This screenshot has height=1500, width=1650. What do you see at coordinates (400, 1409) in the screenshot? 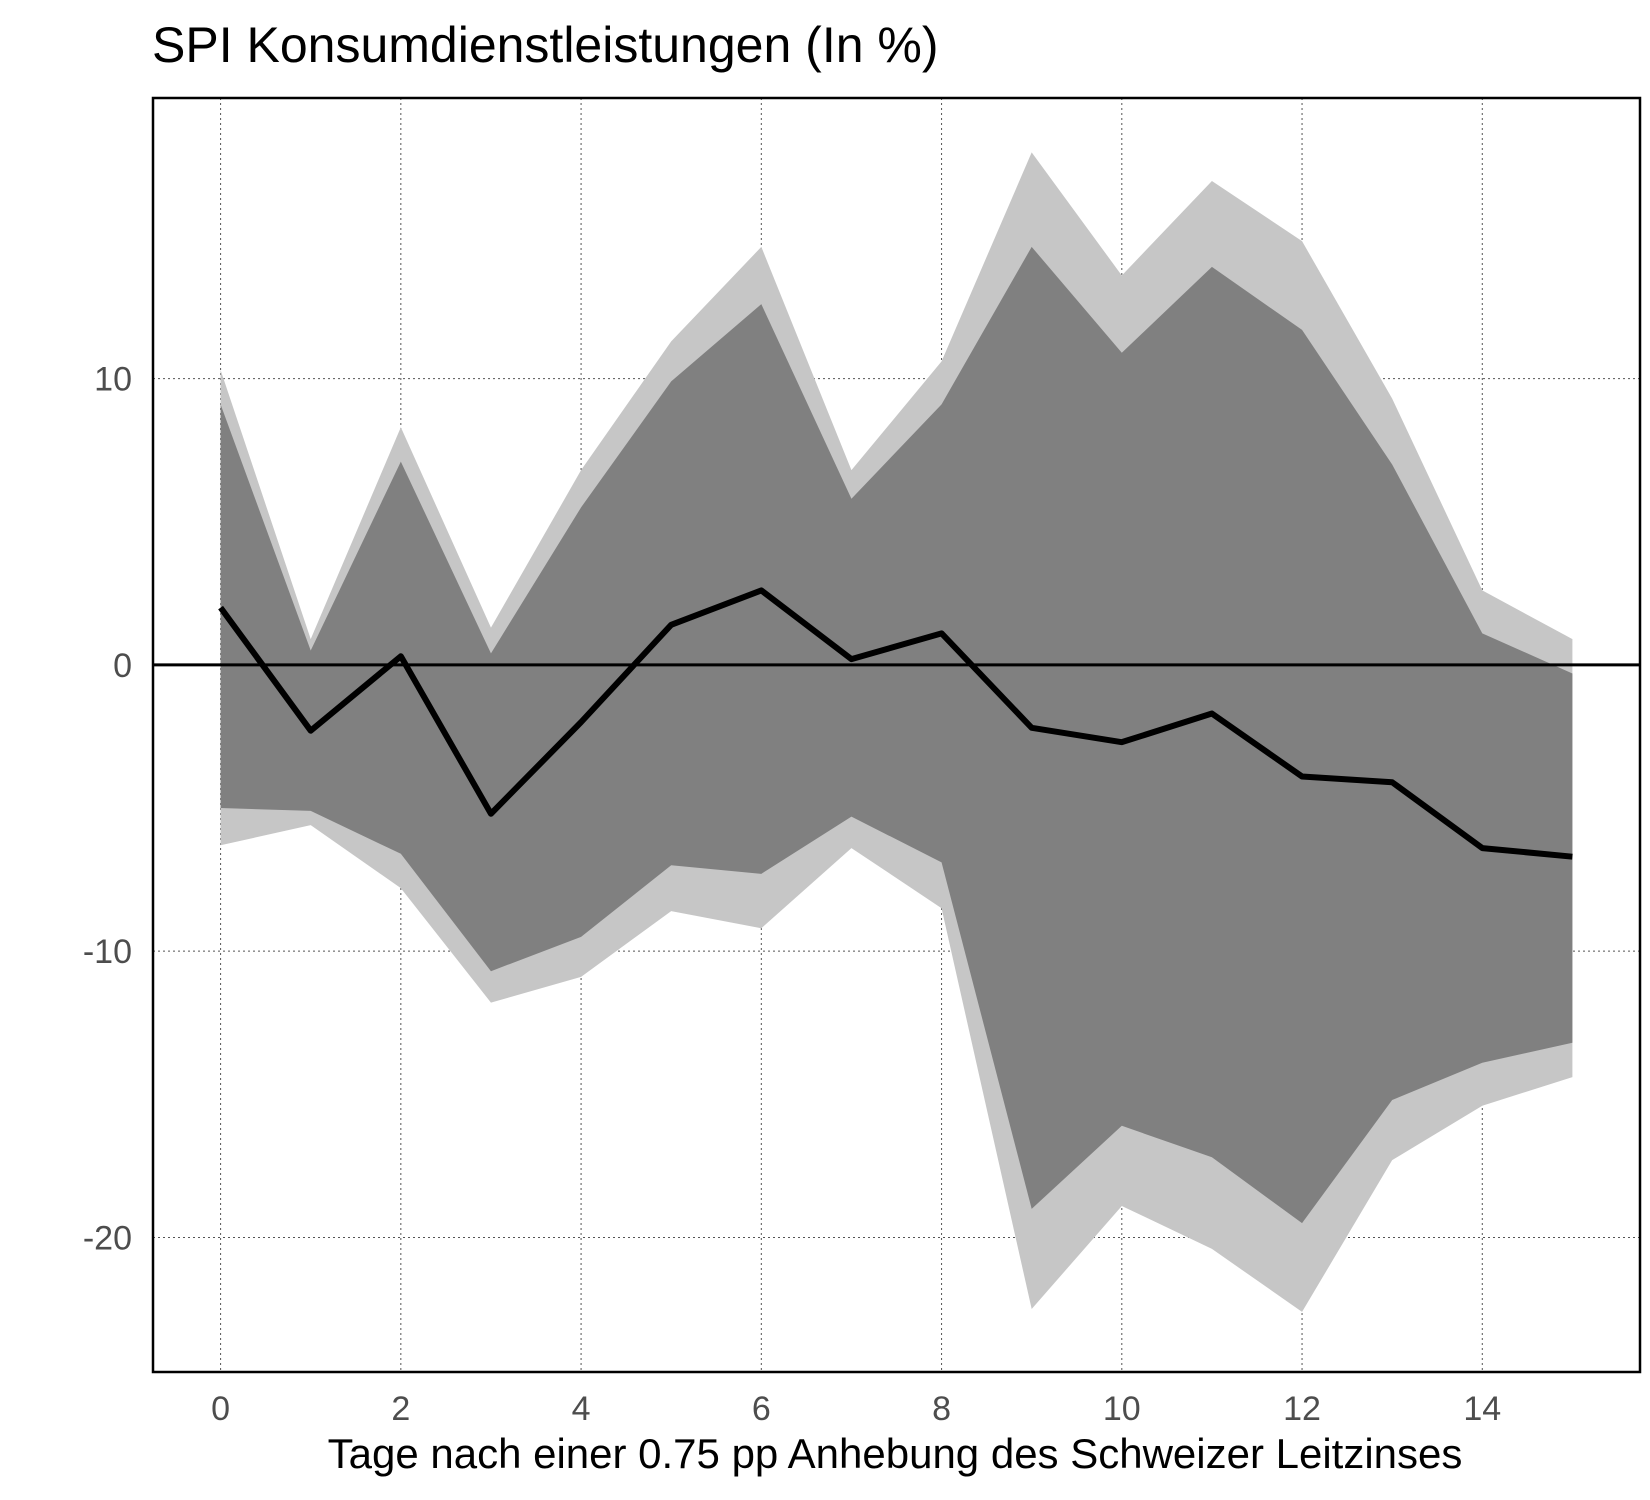
I see `x-tick-label: 2` at bounding box center [400, 1409].